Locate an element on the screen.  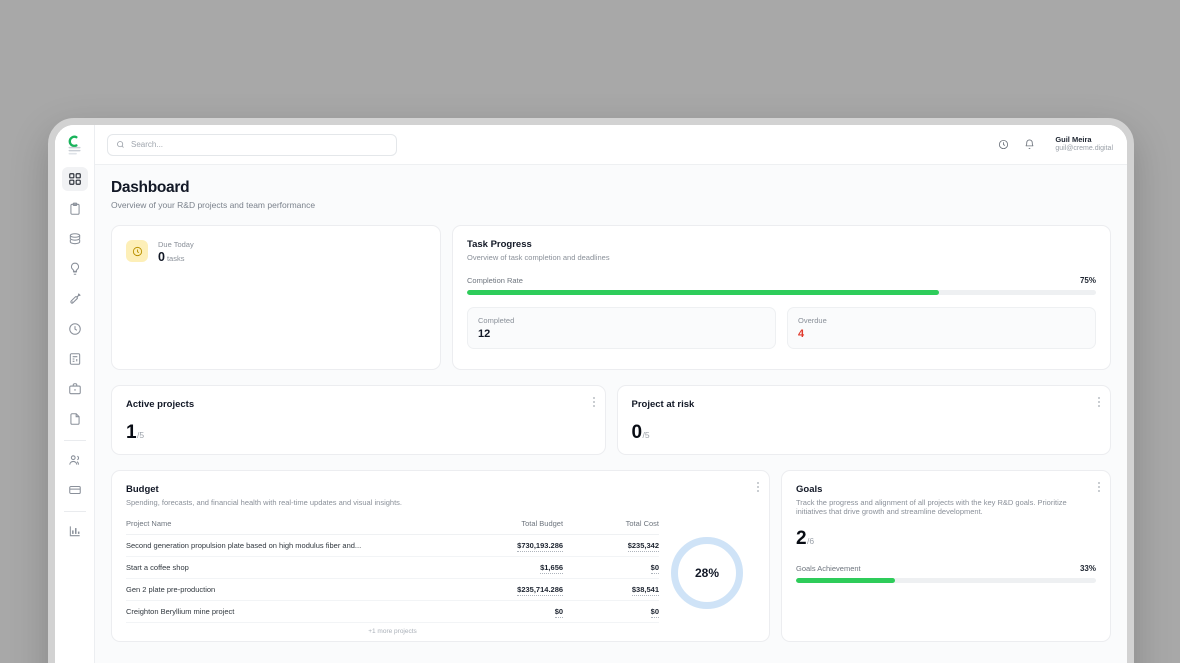
sidebar: V1.0 is located at coordinates (75, 394).